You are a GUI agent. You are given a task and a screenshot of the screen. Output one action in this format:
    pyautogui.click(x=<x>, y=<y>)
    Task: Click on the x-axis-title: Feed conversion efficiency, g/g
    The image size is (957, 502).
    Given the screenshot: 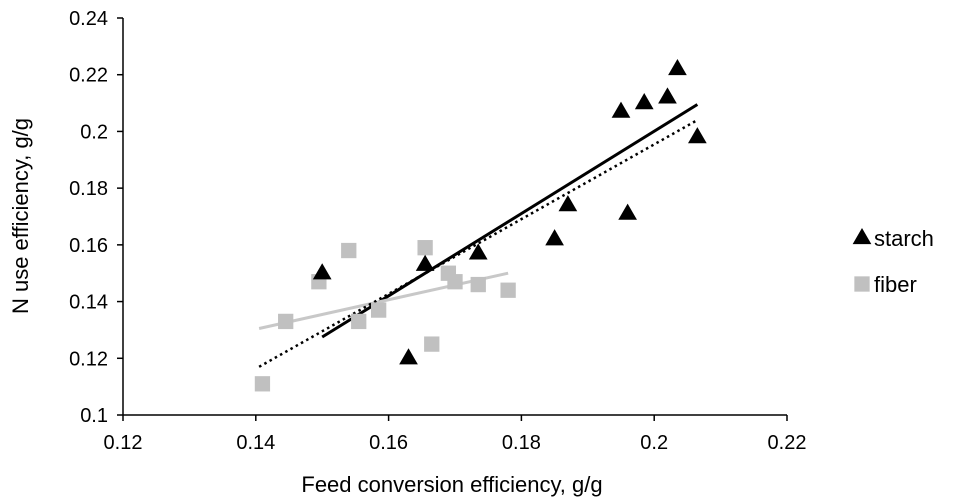 What is the action you would take?
    pyautogui.click(x=451, y=484)
    